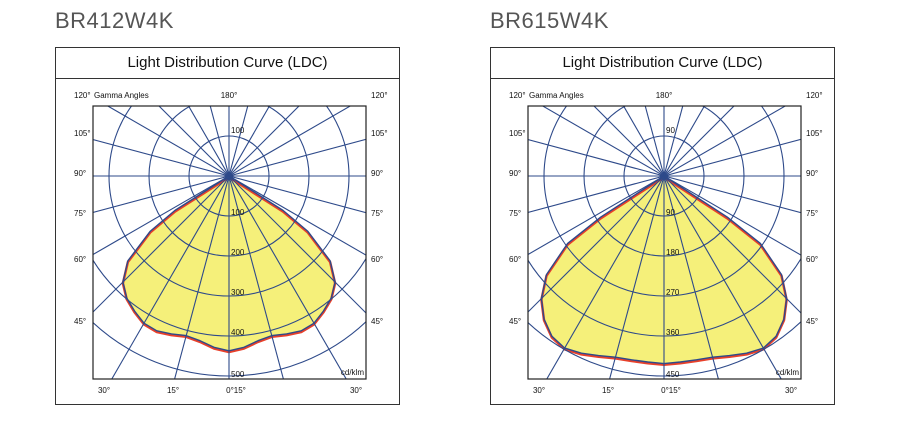  What do you see at coordinates (549, 20) in the screenshot?
I see `product-name-right: BR615W4K` at bounding box center [549, 20].